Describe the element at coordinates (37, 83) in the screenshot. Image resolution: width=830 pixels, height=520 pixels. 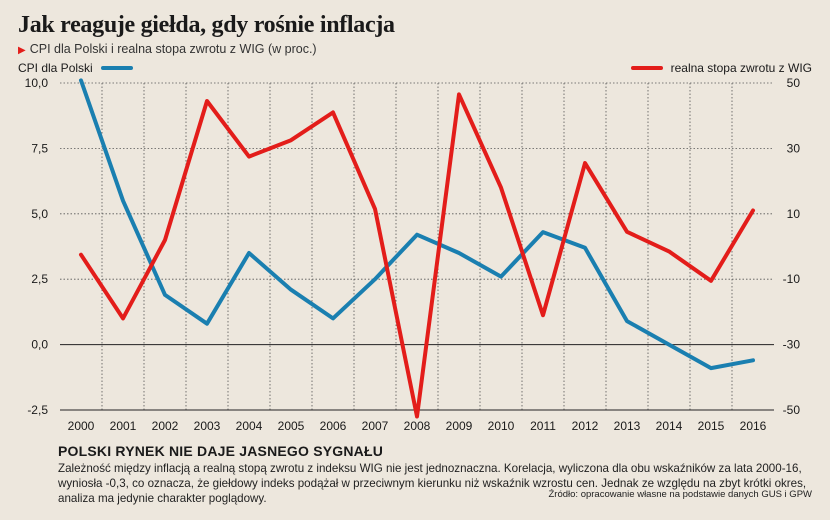
I see `left-axis-tick-label: 10,0` at that location.